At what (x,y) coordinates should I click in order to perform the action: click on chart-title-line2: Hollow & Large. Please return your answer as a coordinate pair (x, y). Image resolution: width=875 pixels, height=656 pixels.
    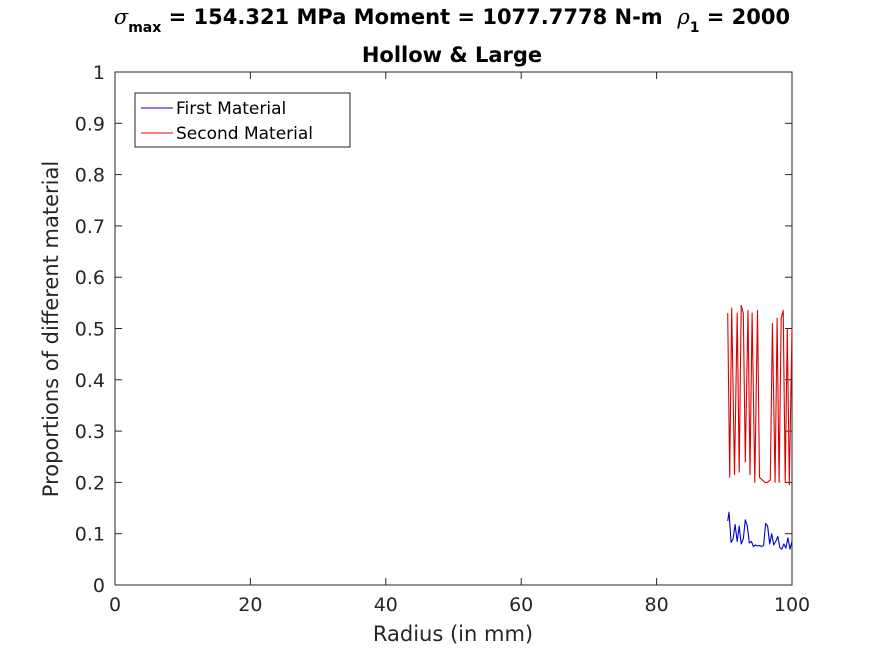
    Looking at the image, I should click on (452, 55).